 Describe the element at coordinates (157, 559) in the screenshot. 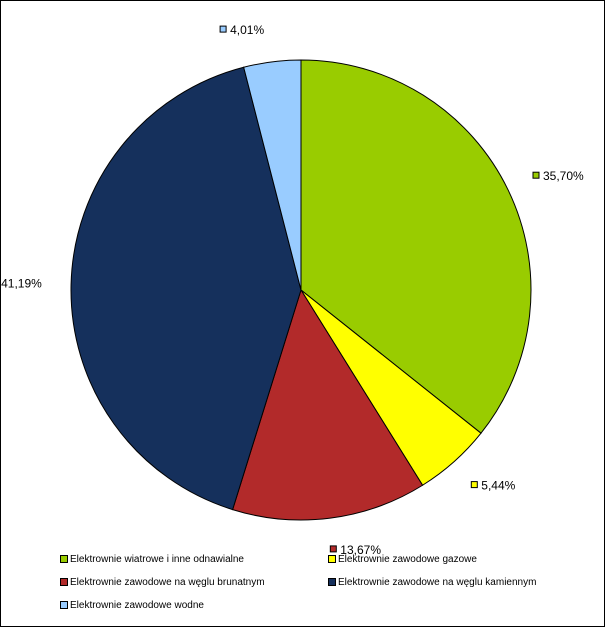

I see `legend-label-wind: Elektrownie wiatrowe i inne odnawialne` at that location.